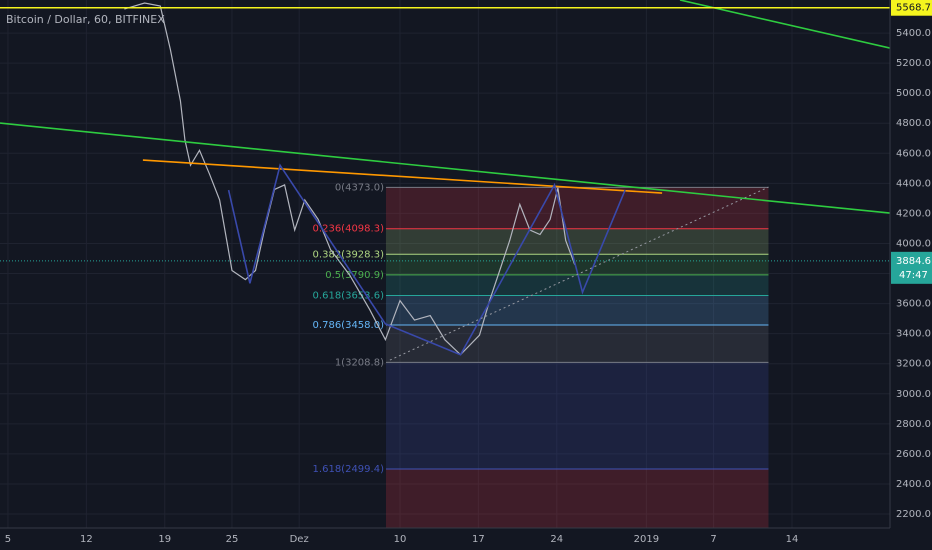  Describe the element at coordinates (913, 364) in the screenshot. I see `y-tick-label: 3200.0` at that location.